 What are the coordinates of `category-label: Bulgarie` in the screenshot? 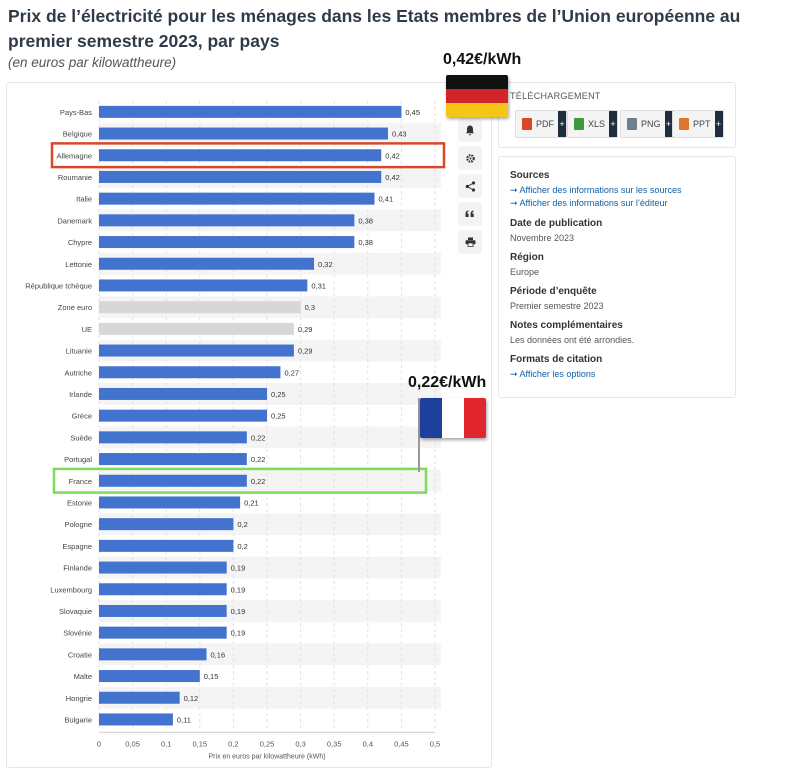 It's located at (78, 719).